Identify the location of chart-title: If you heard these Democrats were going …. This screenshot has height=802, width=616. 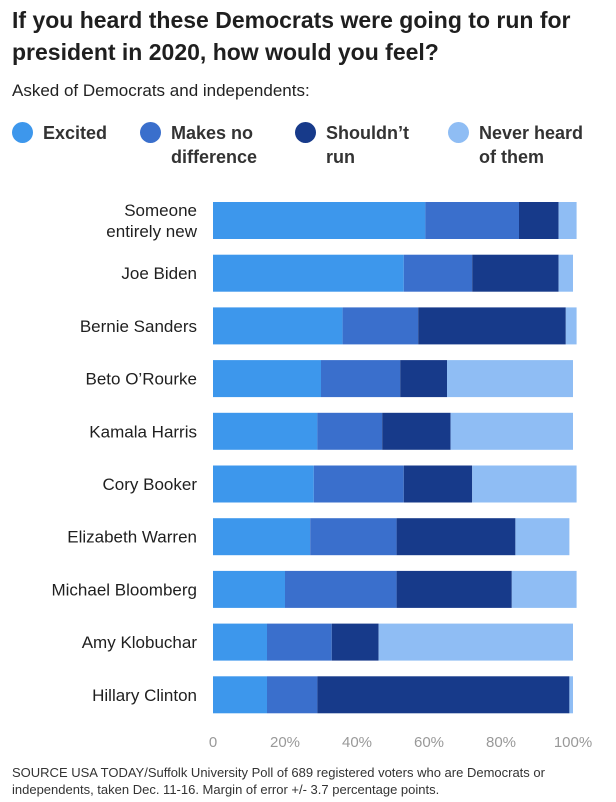
(291, 36).